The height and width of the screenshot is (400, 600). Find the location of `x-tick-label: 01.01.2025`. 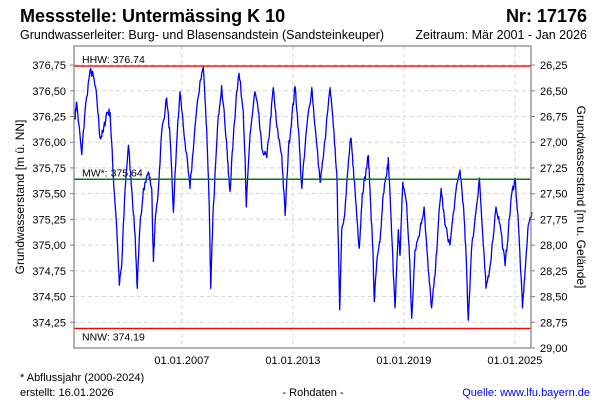

x-tick-label: 01.01.2025 is located at coordinates (514, 361).